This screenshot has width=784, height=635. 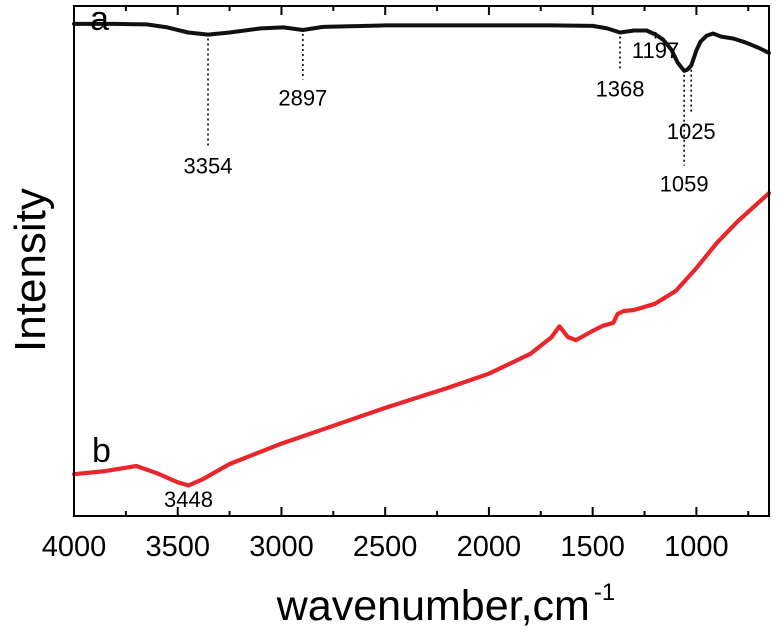 I want to click on series-line-a, so click(x=421, y=47).